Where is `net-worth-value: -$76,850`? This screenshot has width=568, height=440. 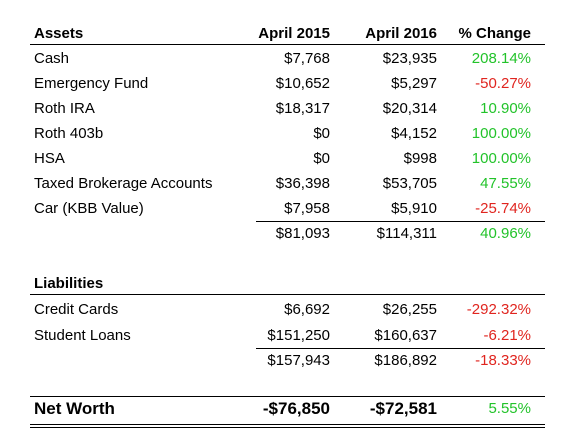
net-worth-value: -$76,850 is located at coordinates (296, 408).